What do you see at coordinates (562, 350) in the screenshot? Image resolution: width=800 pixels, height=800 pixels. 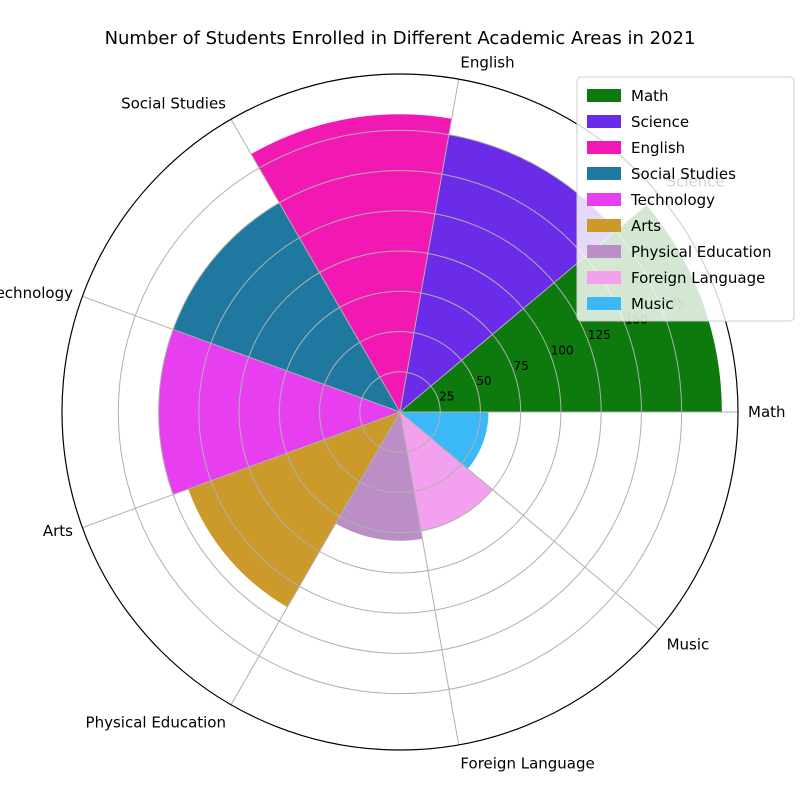 I see `radial-tick-label: 100` at bounding box center [562, 350].